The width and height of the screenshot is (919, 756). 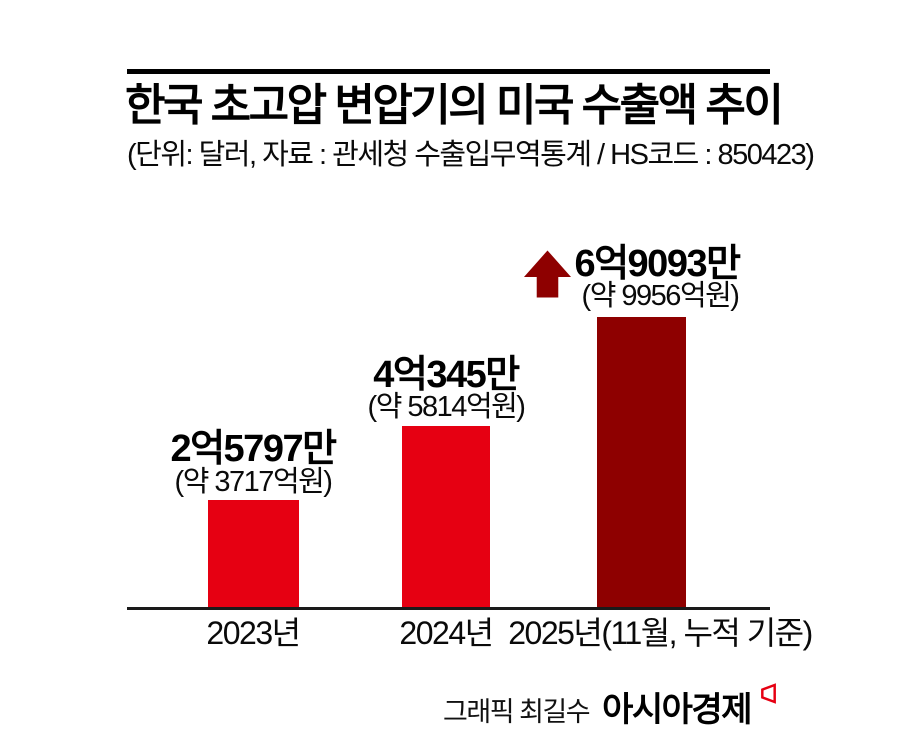 I want to click on bar-sub-label-2025: (약 9956억원), so click(x=660, y=296).